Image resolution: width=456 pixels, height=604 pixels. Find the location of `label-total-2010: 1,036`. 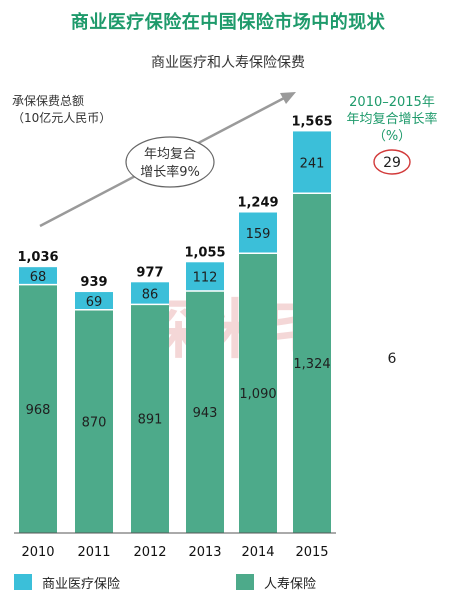

label-total-2010: 1,036 is located at coordinates (37, 257).